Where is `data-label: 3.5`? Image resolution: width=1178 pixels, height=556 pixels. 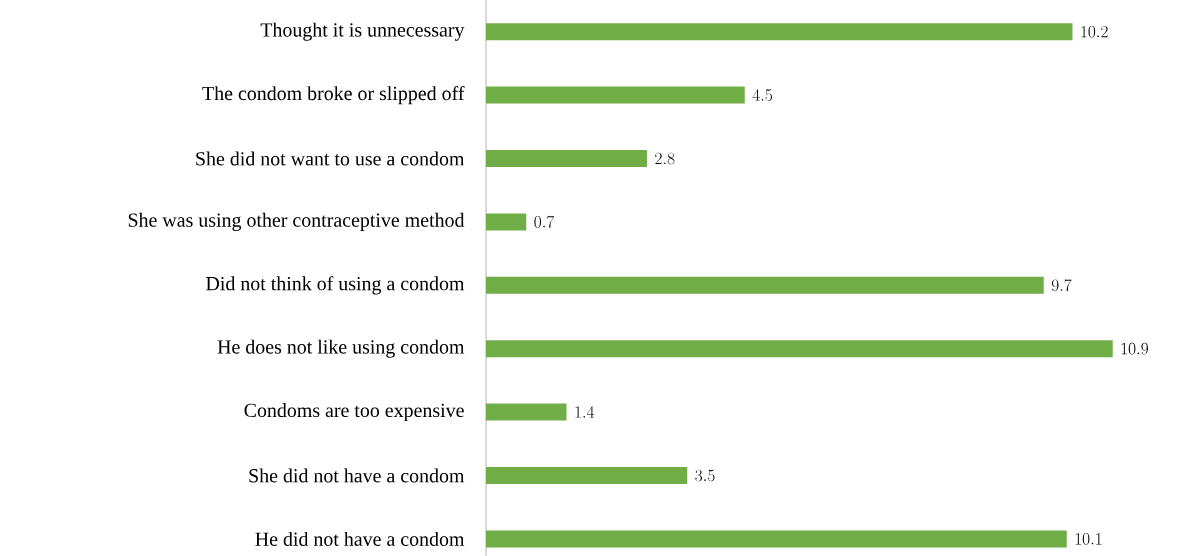
data-label: 3.5 is located at coordinates (705, 475).